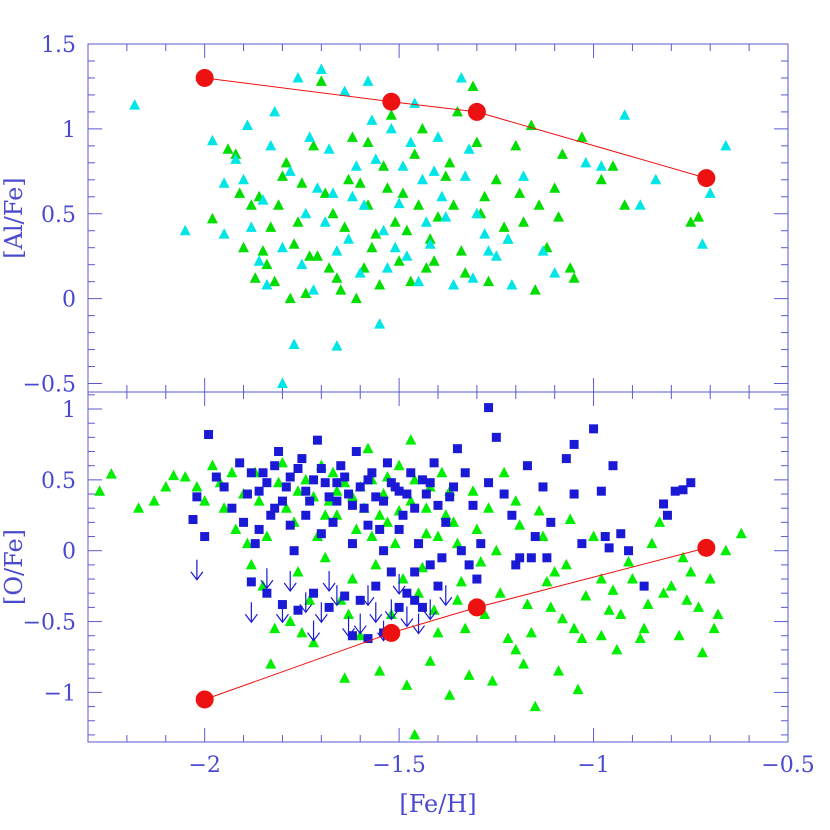 This screenshot has width=830, height=830. What do you see at coordinates (49, 623) in the screenshot?
I see `y-tick-label: −0.5` at bounding box center [49, 623].